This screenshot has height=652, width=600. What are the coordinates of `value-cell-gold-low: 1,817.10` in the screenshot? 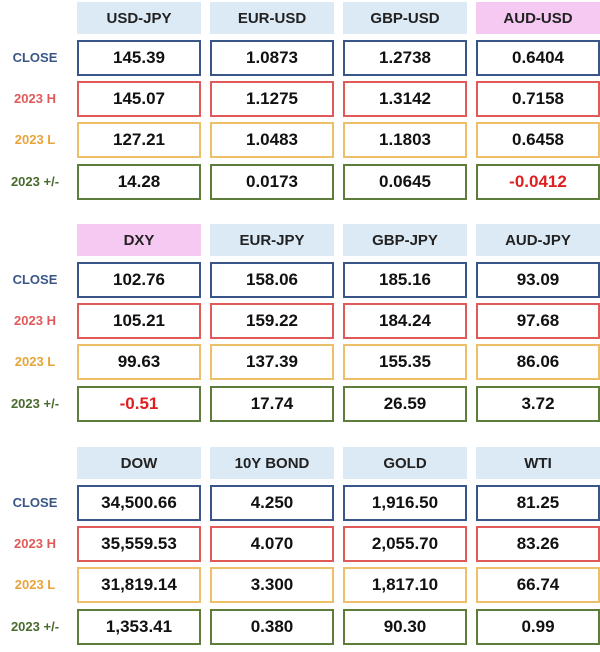 It's located at (405, 585).